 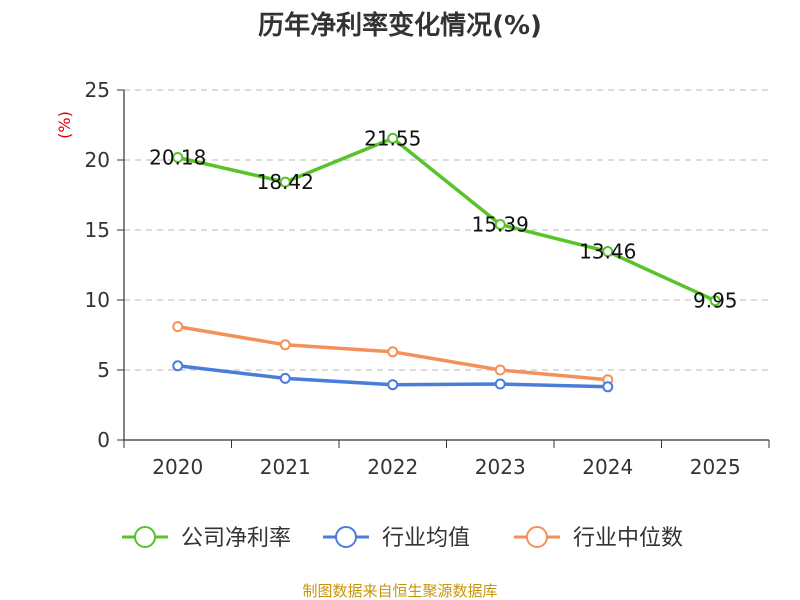 I want to click on y-tick-label: 25, so click(x=97, y=90).